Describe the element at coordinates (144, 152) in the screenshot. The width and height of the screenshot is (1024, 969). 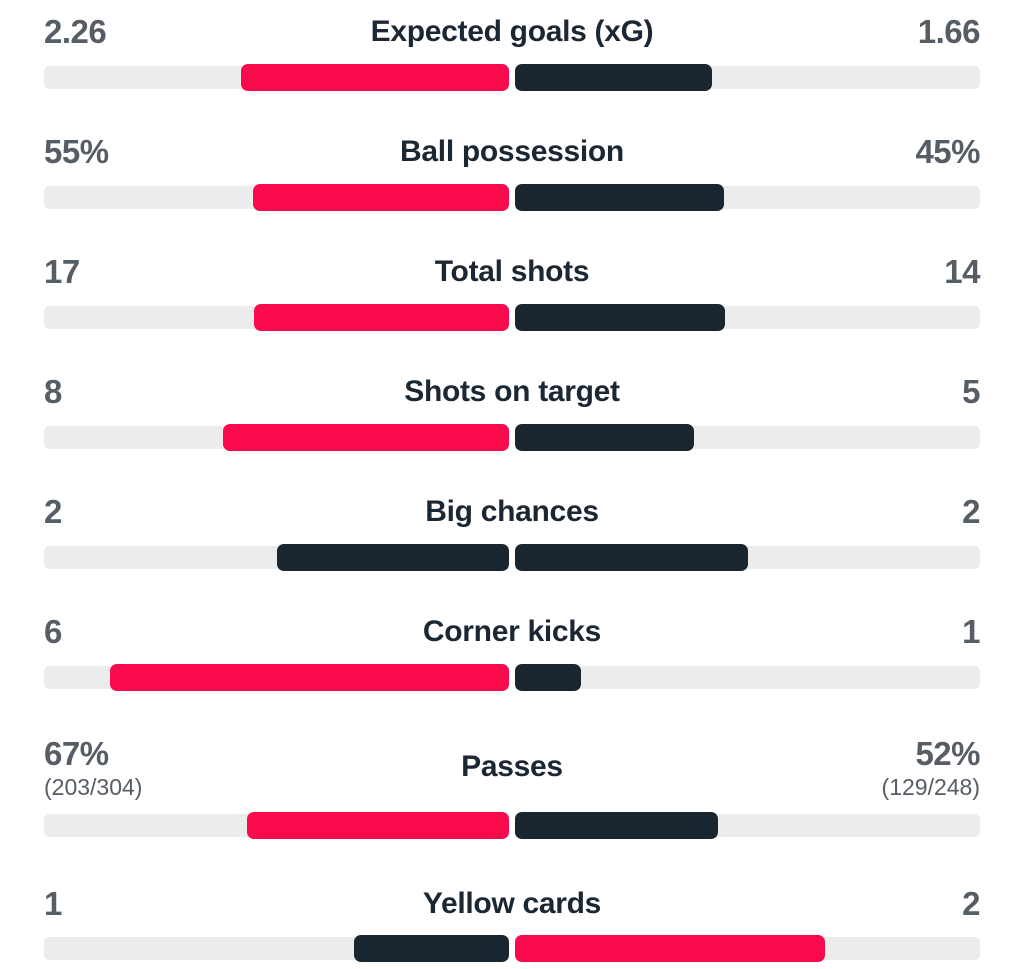
I see `home-side-values: 55%` at that location.